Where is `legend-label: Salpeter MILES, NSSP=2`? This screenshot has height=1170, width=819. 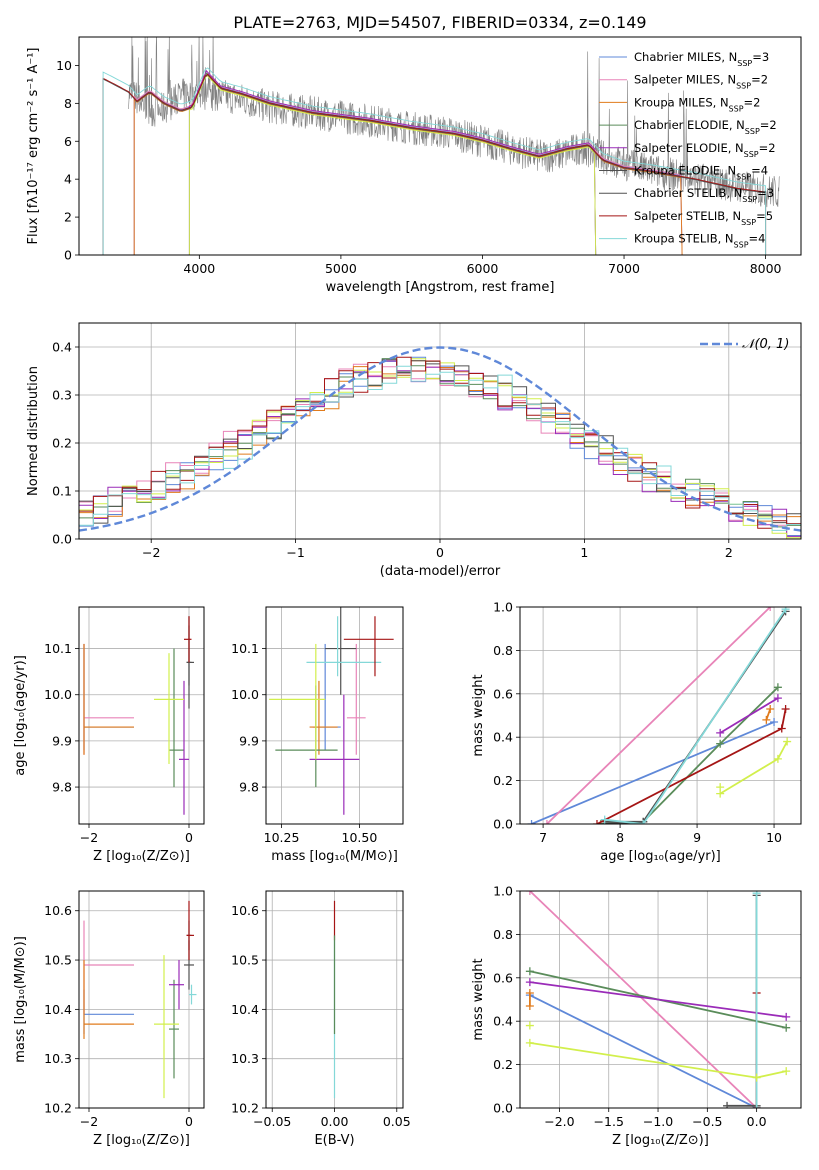 legend-label: Salpeter MILES, NSSP=2 is located at coordinates (701, 82).